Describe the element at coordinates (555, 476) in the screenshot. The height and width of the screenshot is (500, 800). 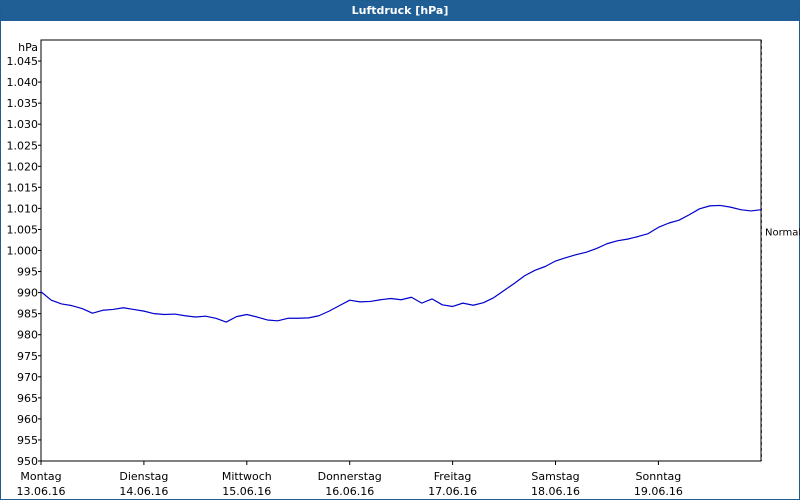
I see `x-tick-day-label: Samstag` at that location.